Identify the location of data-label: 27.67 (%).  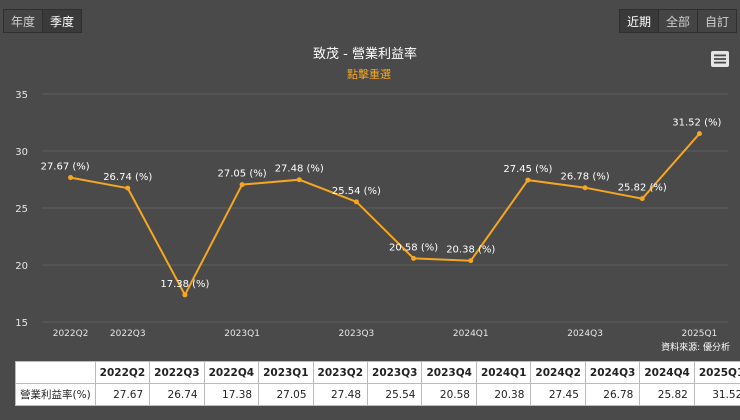
(65, 167).